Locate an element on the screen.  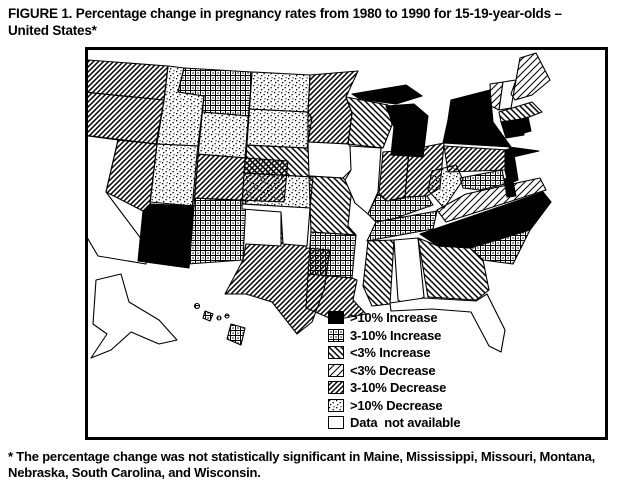
state-arizona is located at coordinates (166, 236).